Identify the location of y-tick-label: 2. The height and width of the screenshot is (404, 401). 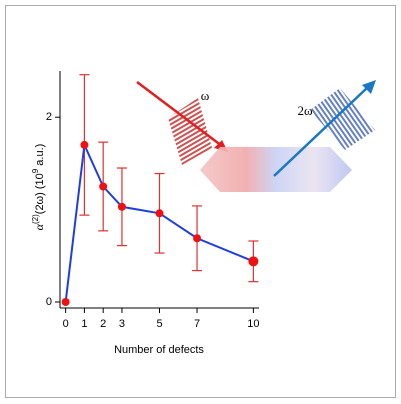
(49, 117).